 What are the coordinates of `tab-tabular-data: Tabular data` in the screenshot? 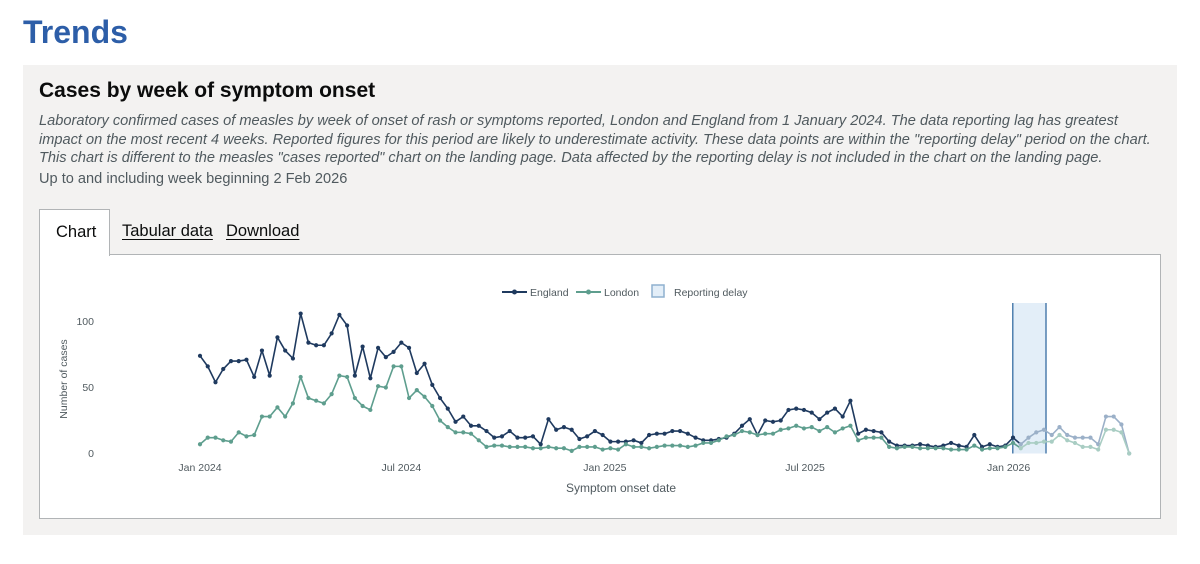 It's located at (167, 231).